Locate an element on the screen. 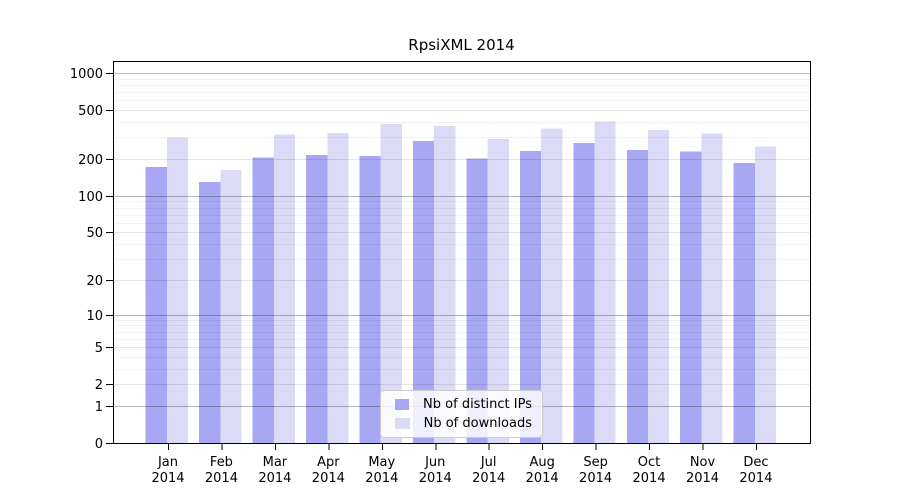 Image resolution: width=900 pixels, height=500 pixels. xtick-label-month-apr: Apr is located at coordinates (328, 462).